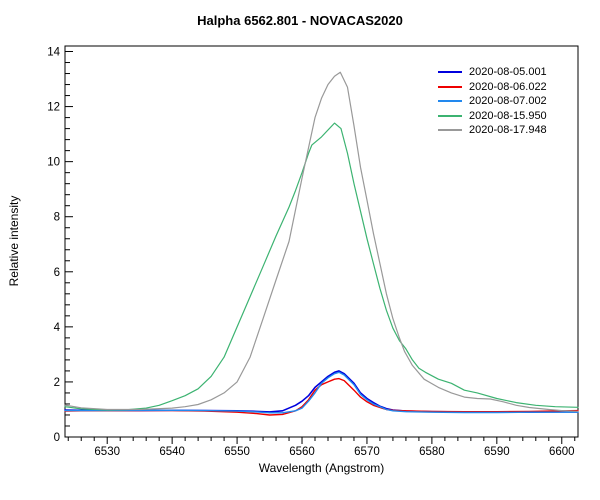  Describe the element at coordinates (172, 452) in the screenshot. I see `x-tick-label: 6540` at that location.